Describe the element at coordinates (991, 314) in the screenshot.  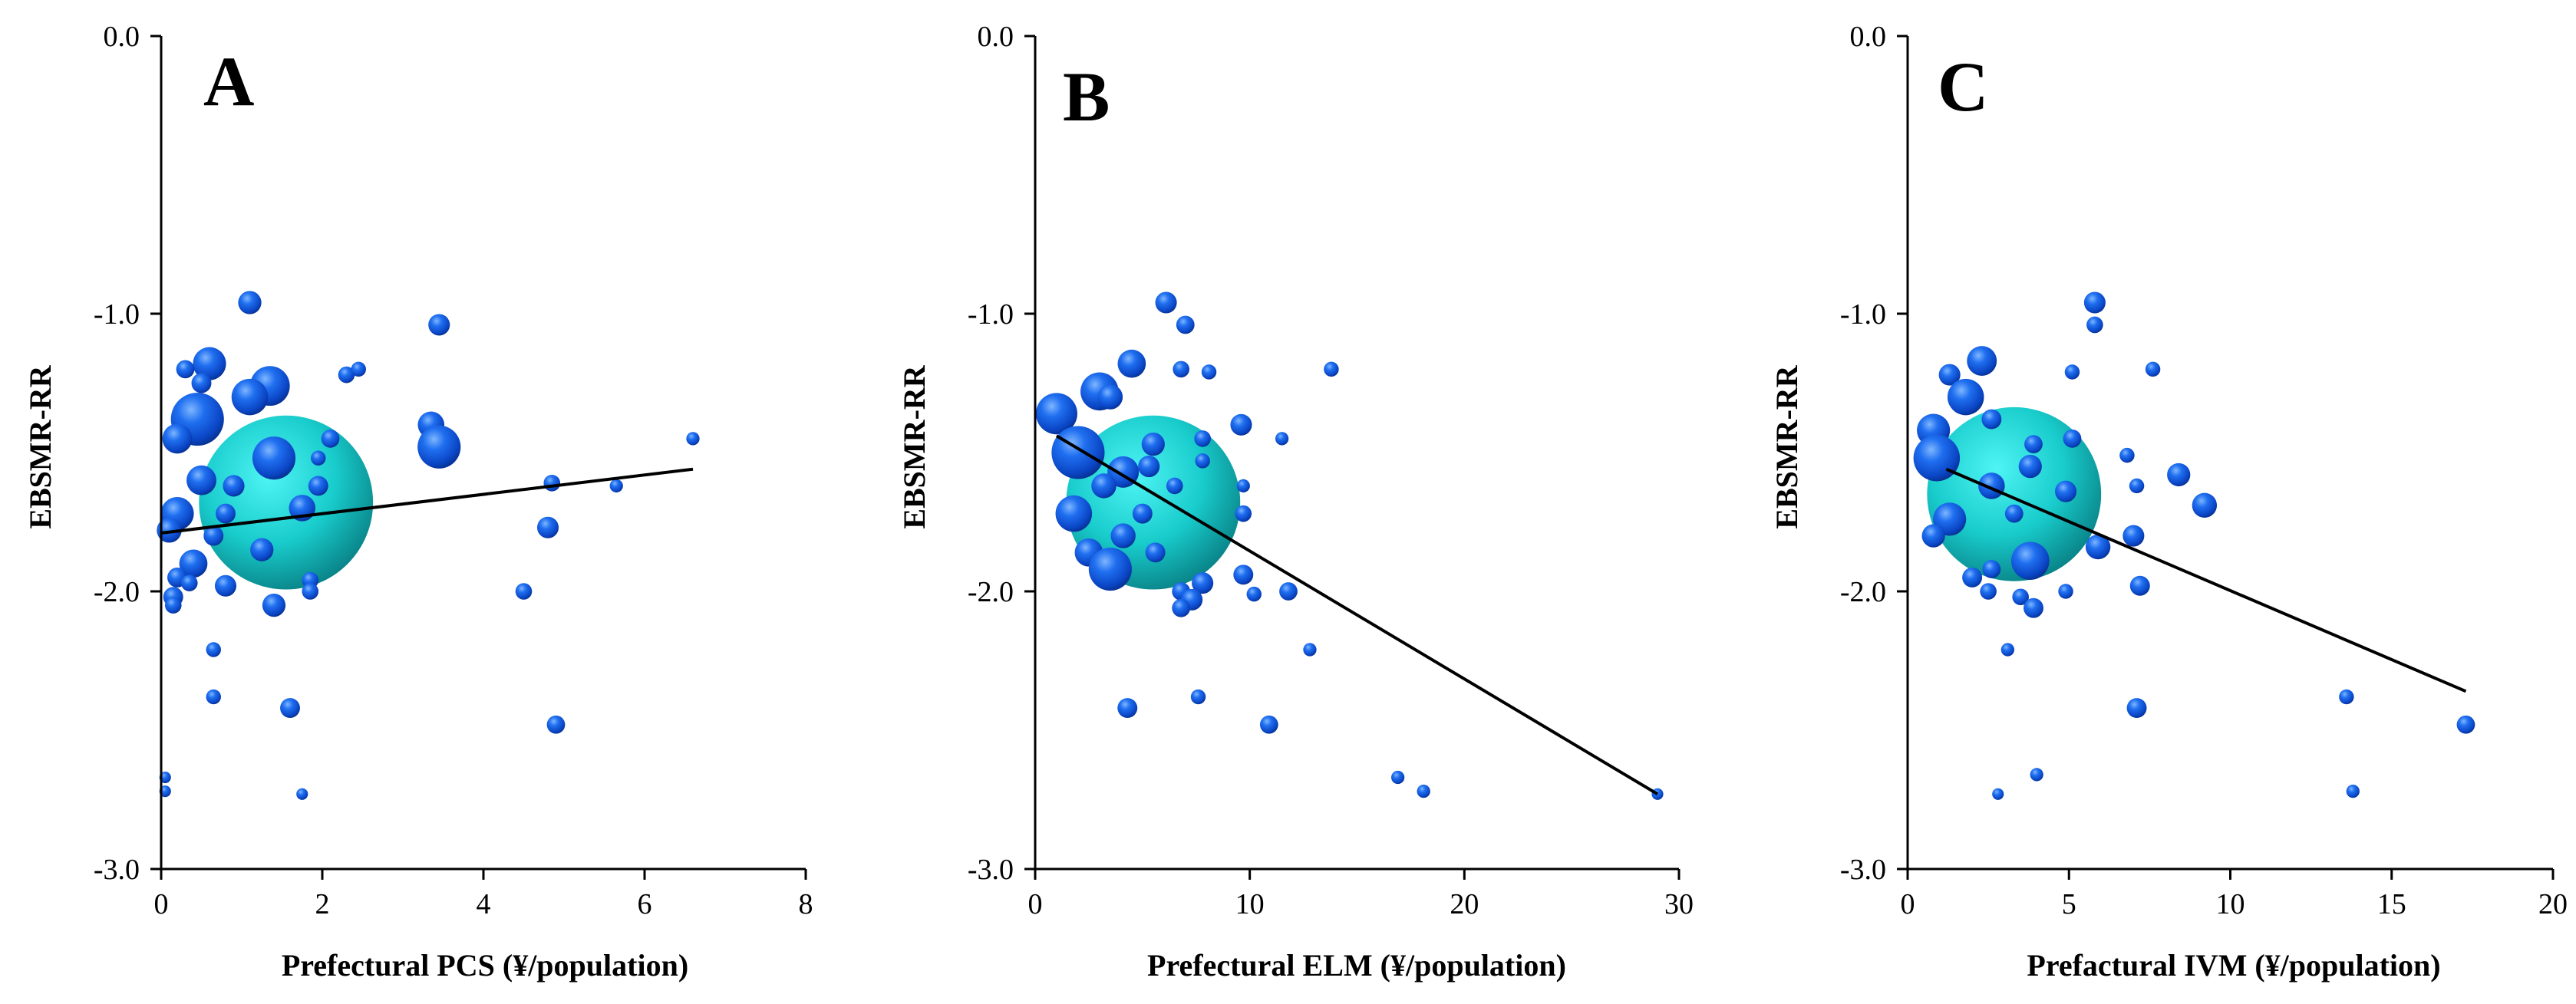
I see `y-tick-label-b-1: -1.0` at that location.